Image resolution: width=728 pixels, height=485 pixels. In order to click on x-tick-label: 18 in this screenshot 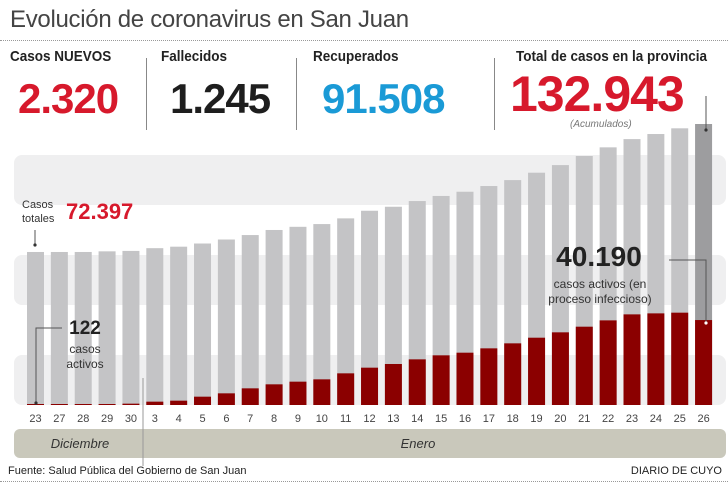, I will do `click(513, 419)`.